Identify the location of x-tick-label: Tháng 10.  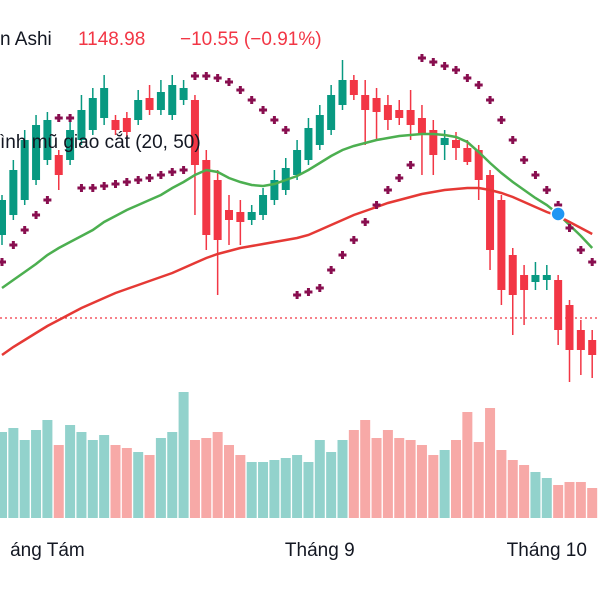
(547, 550).